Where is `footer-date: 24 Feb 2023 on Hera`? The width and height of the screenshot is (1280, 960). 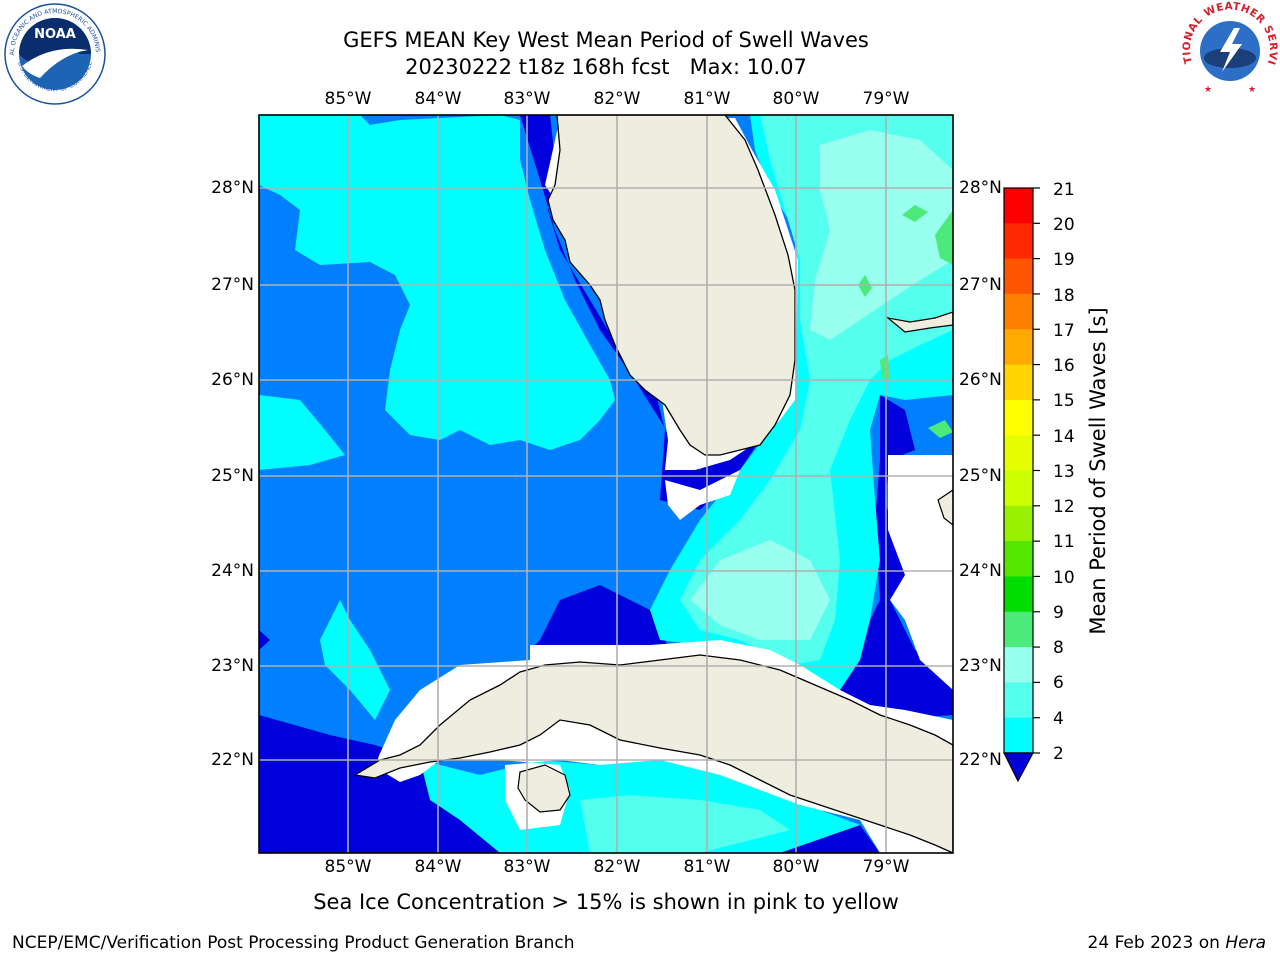
footer-date: 24 Feb 2023 on Hera is located at coordinates (1177, 943).